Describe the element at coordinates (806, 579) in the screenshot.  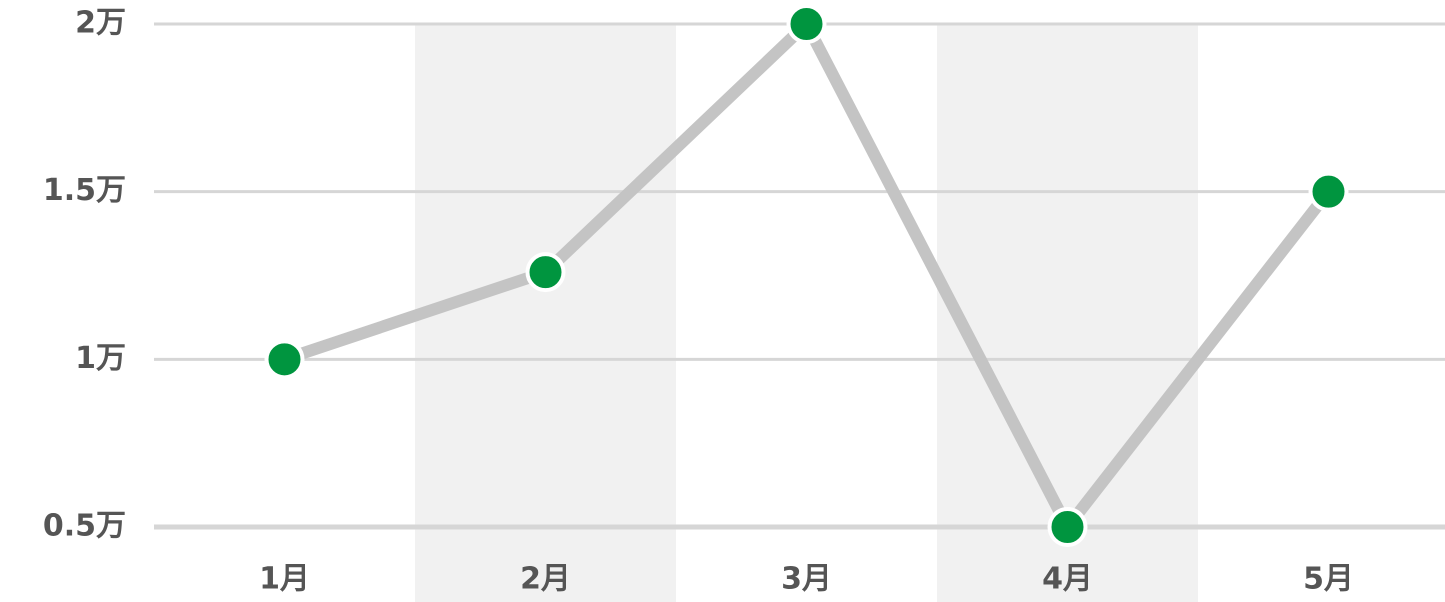
I see `x-tick-label: 3月` at that location.